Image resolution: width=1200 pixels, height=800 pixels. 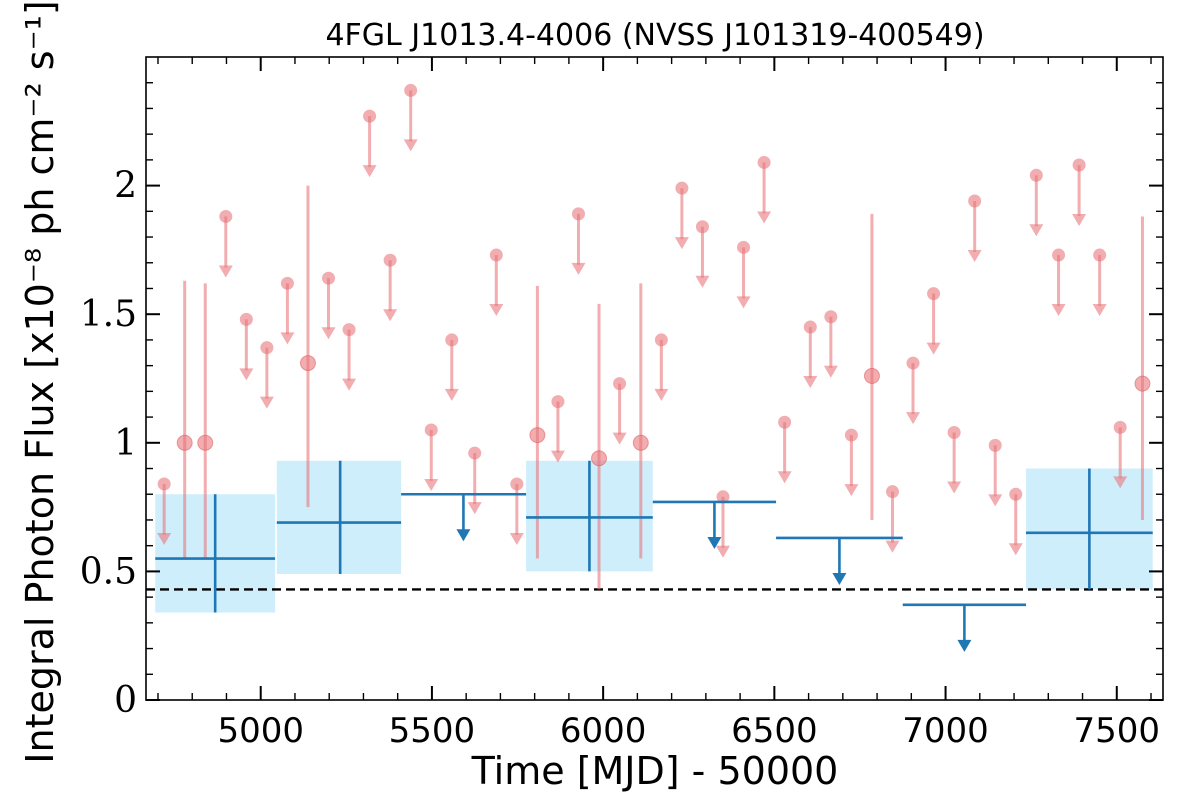 What do you see at coordinates (108, 314) in the screenshot?
I see `y-tick-label: 1.5` at bounding box center [108, 314].